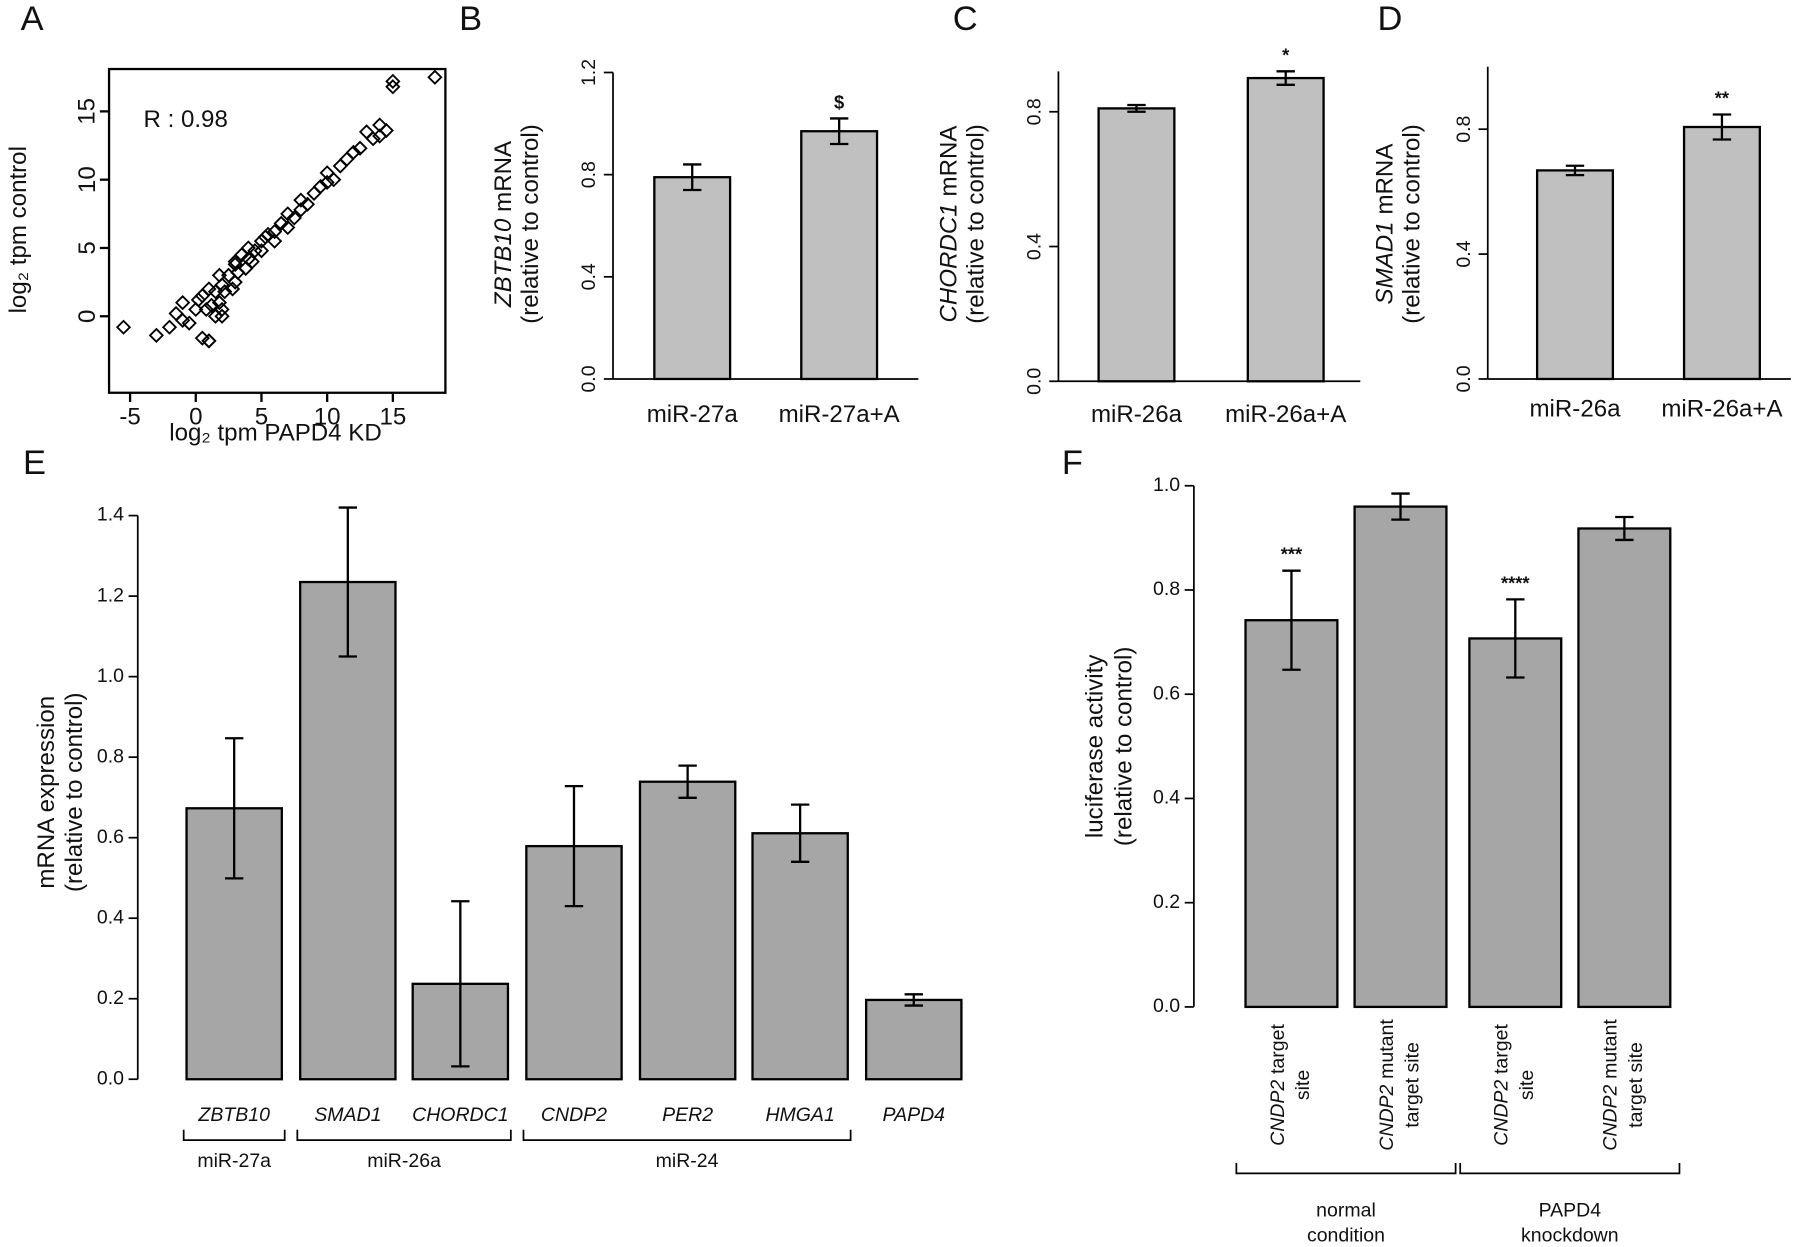  Describe the element at coordinates (1575, 408) in the screenshot. I see `x-tick-label: miR-26a` at that location.